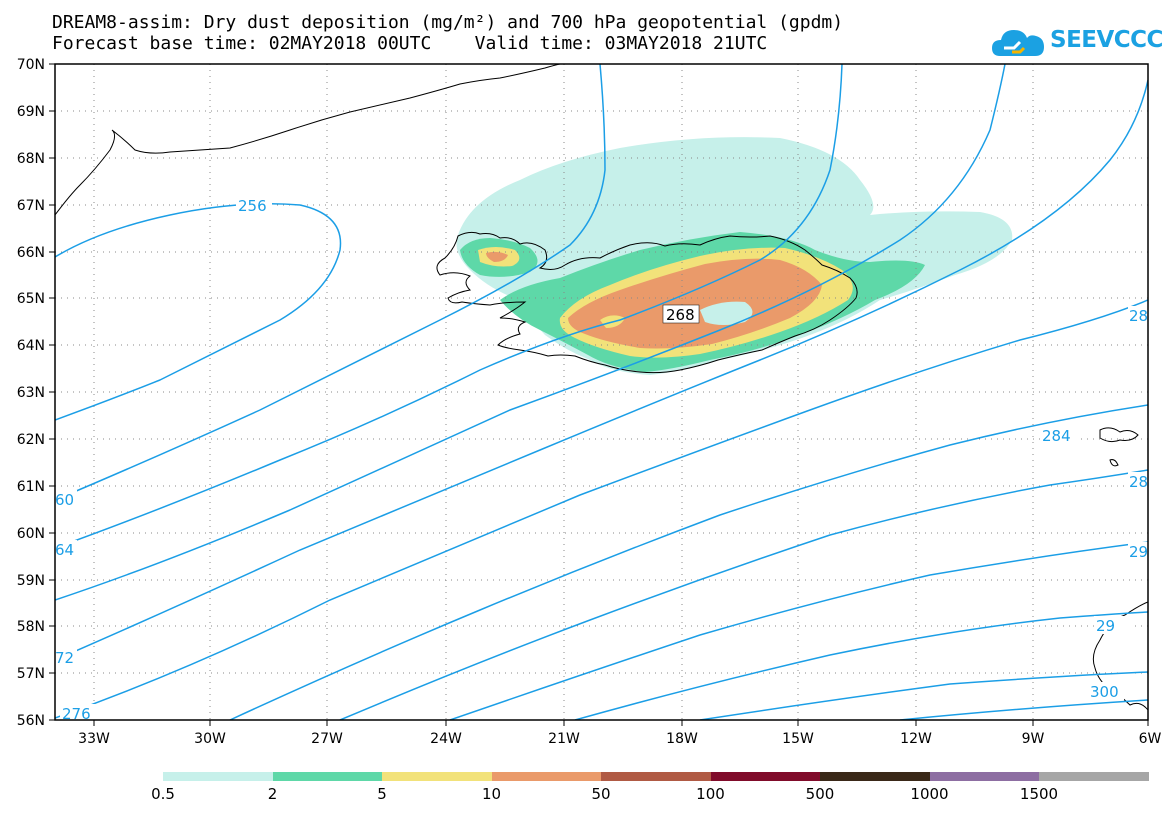 This screenshot has height=815, width=1175. What do you see at coordinates (210, 739) in the screenshot?
I see `lon-label: 30W` at bounding box center [210, 739].